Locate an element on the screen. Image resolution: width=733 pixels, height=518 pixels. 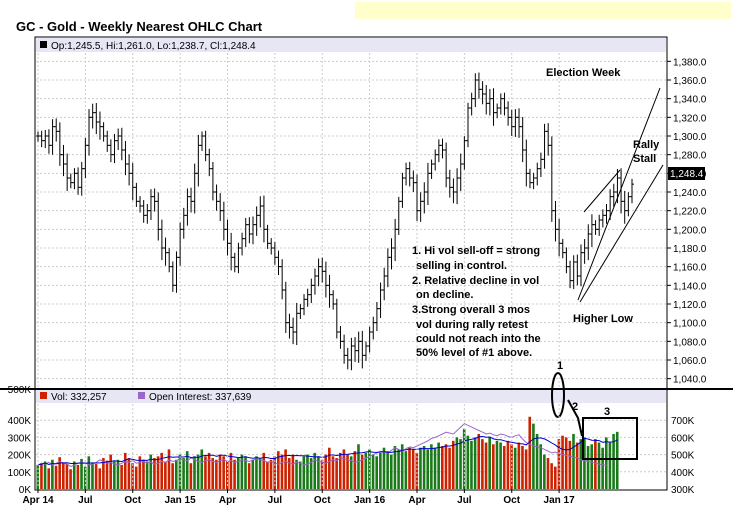
price-tick-label: 1,360.0 is located at coordinates (690, 81).